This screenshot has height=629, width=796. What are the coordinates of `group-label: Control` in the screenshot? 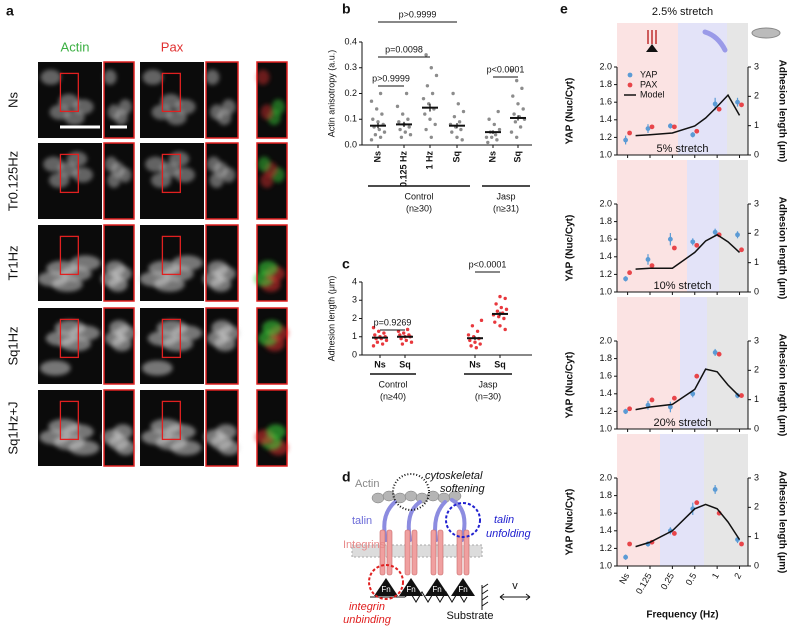 It's located at (392, 384).